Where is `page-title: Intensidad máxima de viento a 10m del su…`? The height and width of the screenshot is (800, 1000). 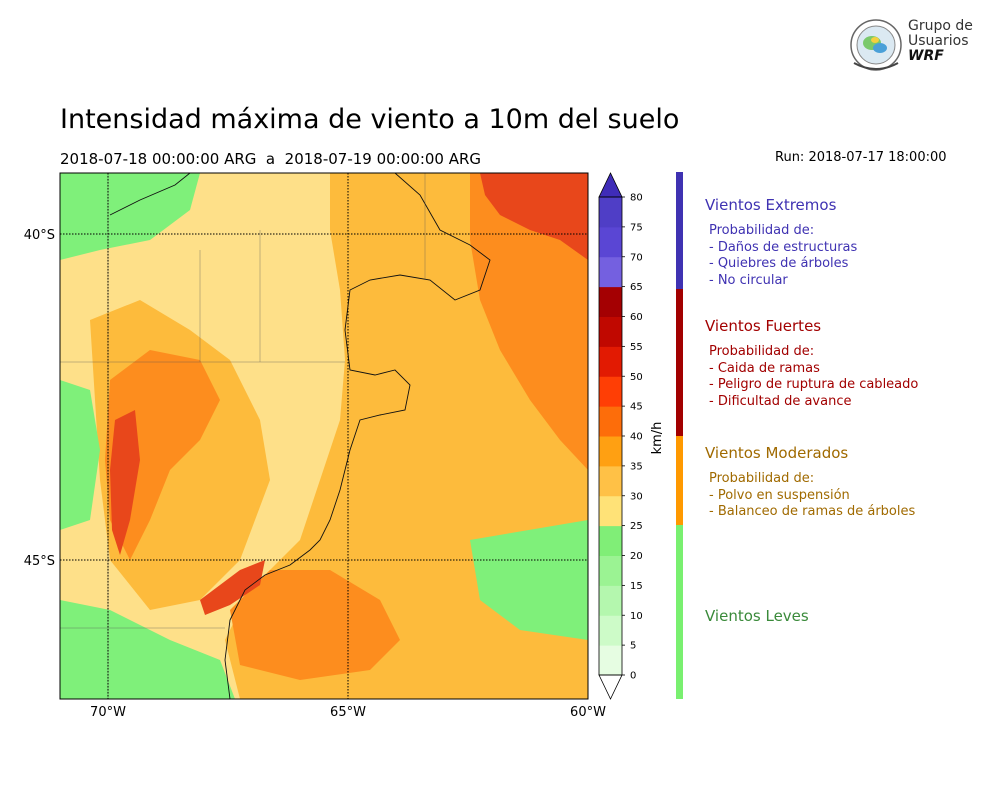
page-title: Intensidad máxima de viento a 10m del su… is located at coordinates (370, 119).